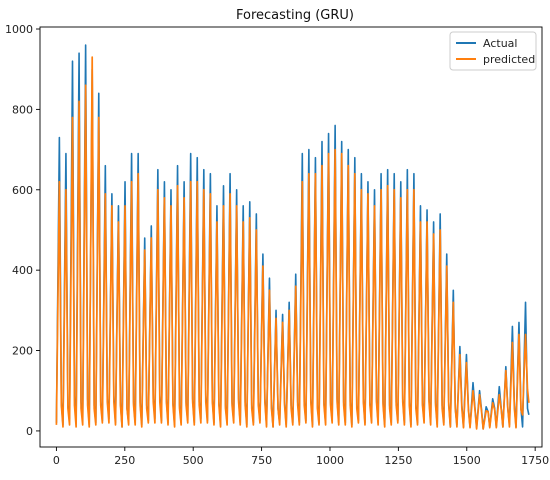  I want to click on y-tick-label: 0, so click(29, 431).